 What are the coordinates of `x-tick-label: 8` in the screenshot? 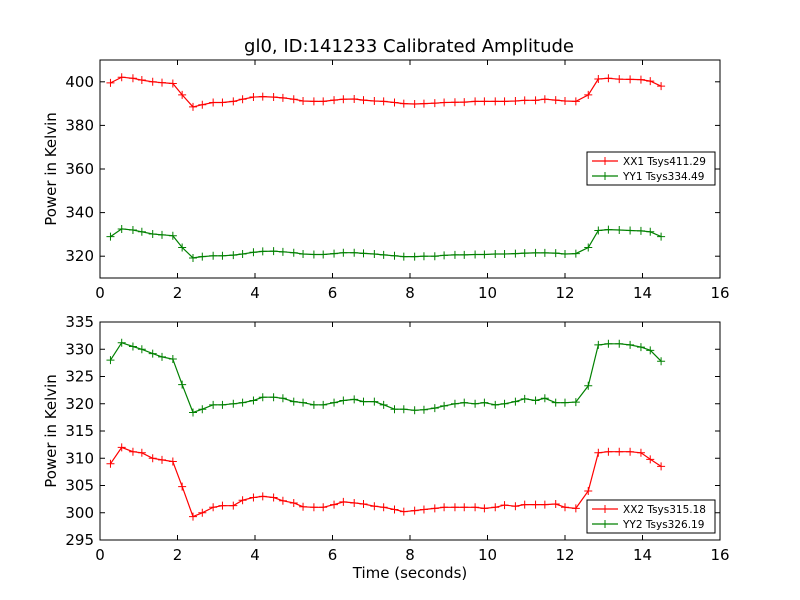 It's located at (410, 293).